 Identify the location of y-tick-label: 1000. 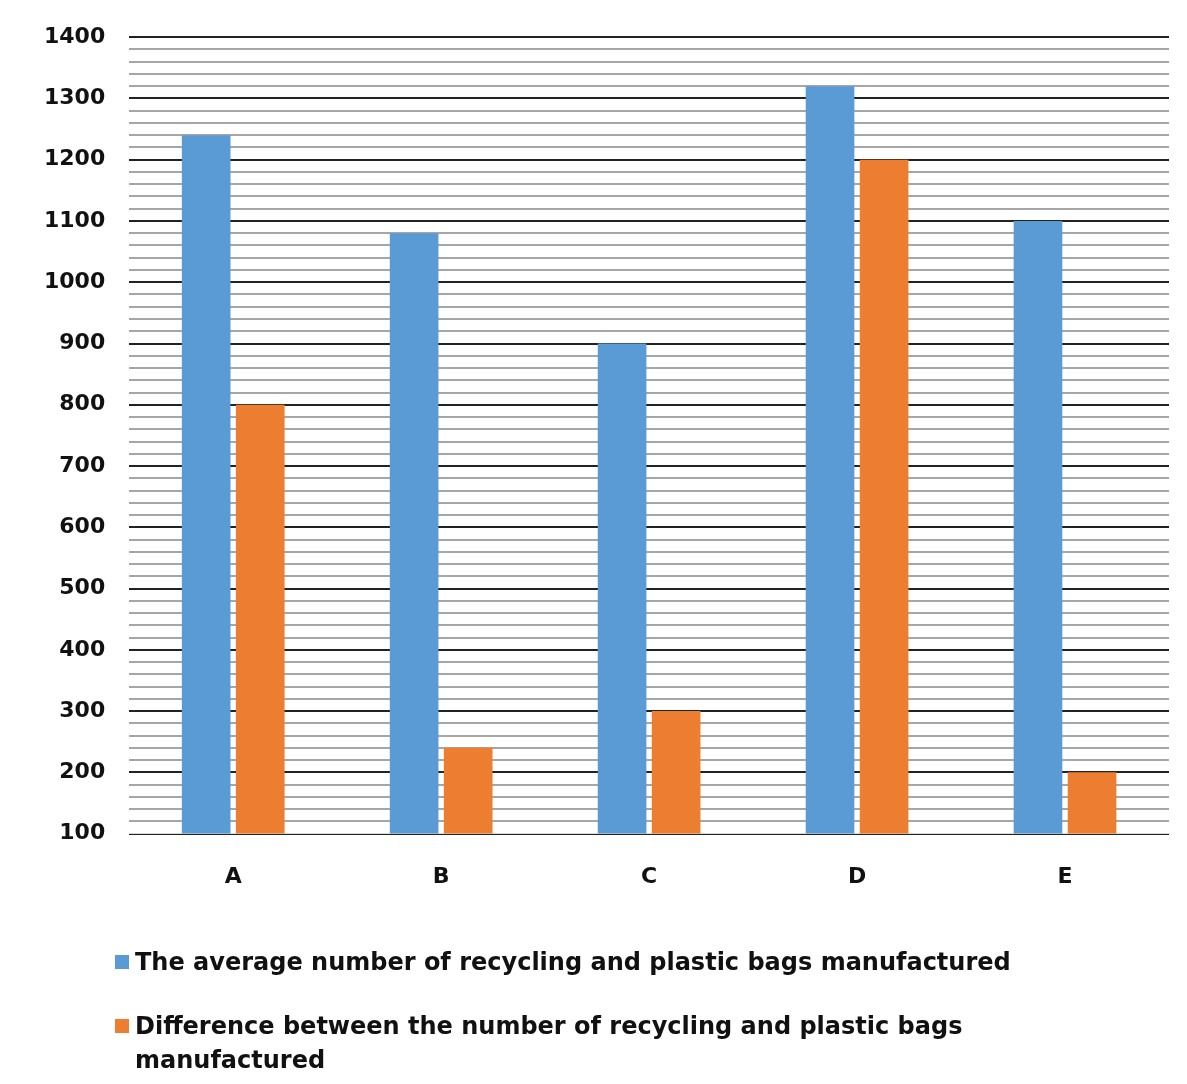
(75, 280).